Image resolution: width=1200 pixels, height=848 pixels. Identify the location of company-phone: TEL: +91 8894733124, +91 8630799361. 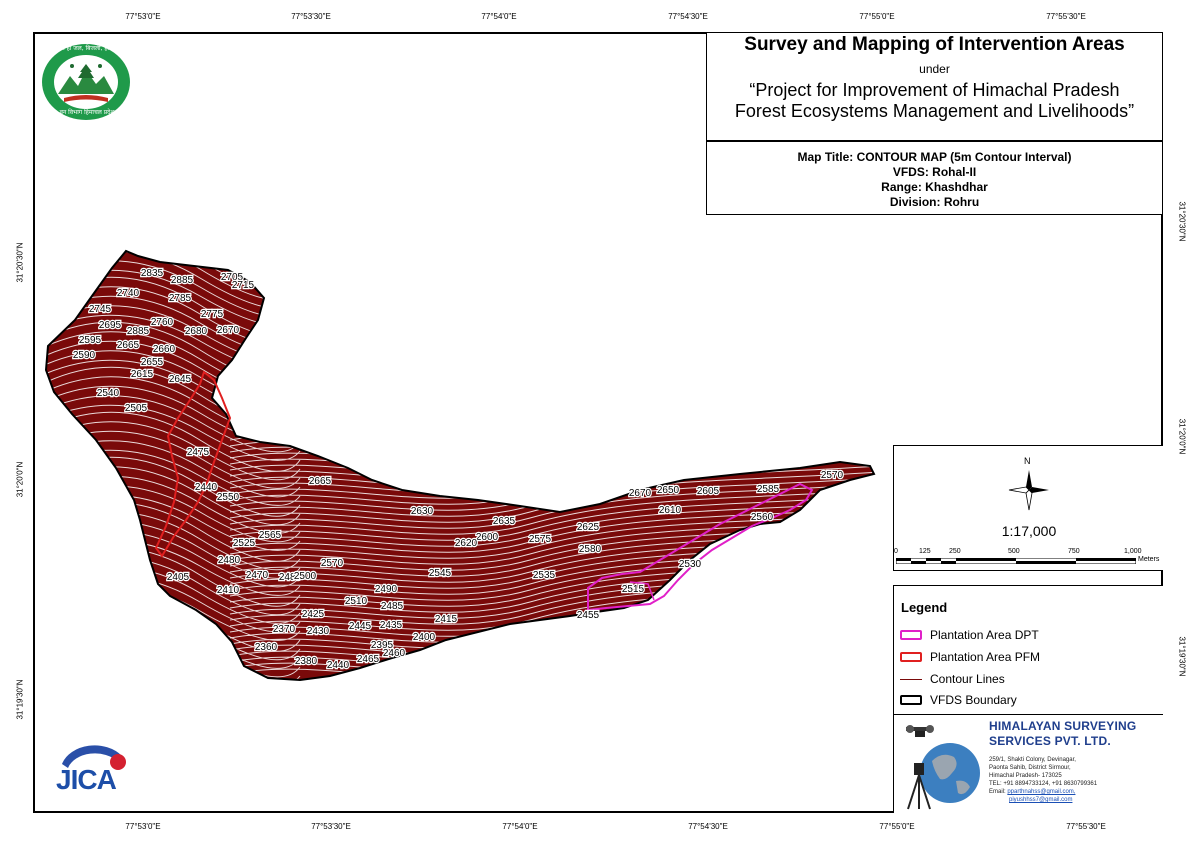
(1043, 784).